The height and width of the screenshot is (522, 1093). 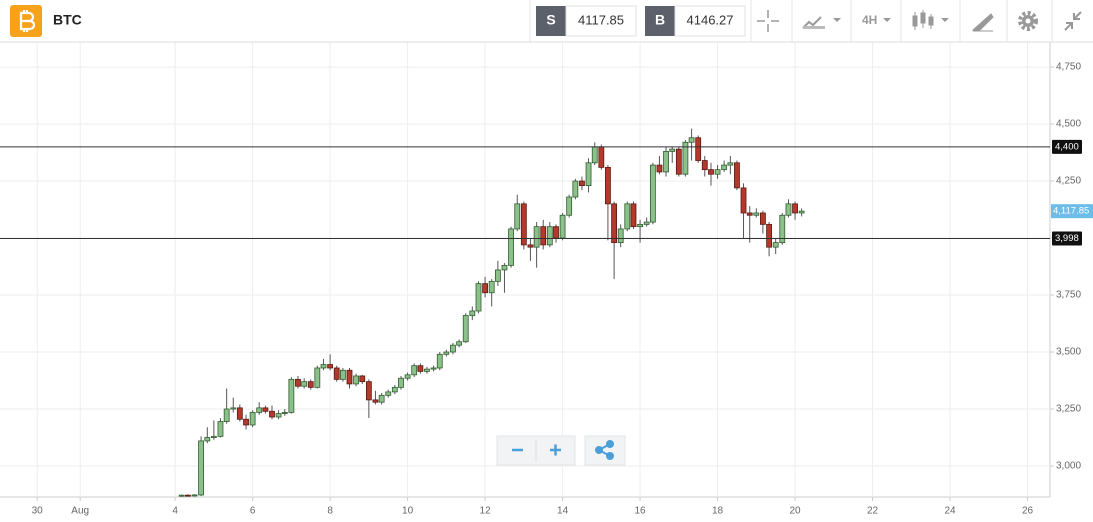 What do you see at coordinates (821, 22) in the screenshot?
I see `chart-type-button` at bounding box center [821, 22].